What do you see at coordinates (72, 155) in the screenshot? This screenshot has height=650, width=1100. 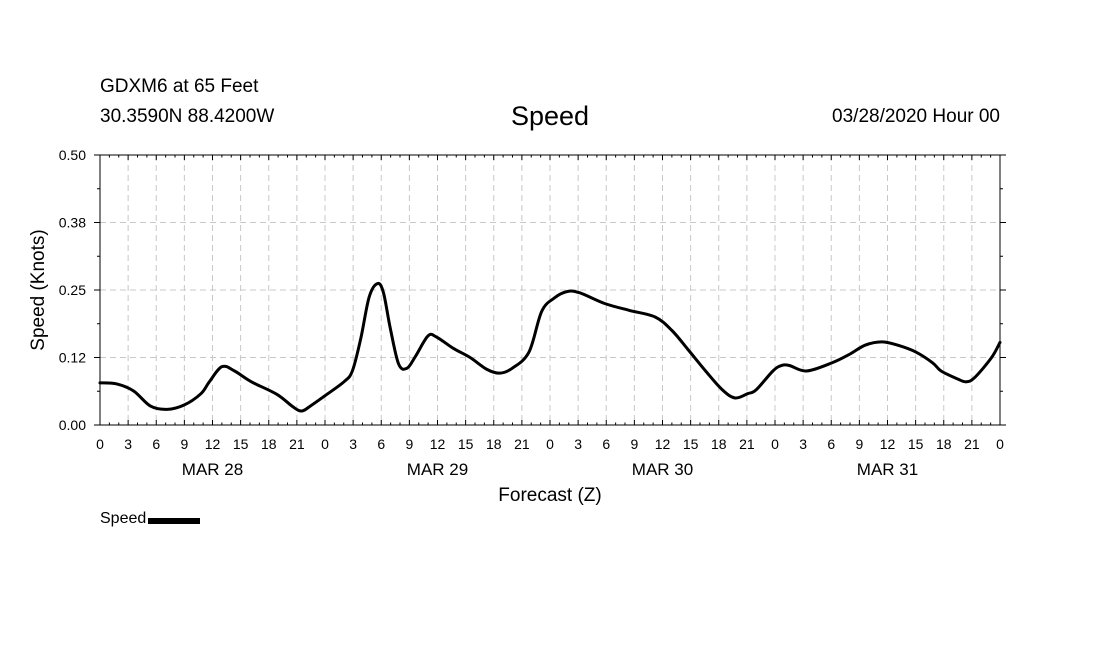 I see `y-tick-label: 0.50` at bounding box center [72, 155].